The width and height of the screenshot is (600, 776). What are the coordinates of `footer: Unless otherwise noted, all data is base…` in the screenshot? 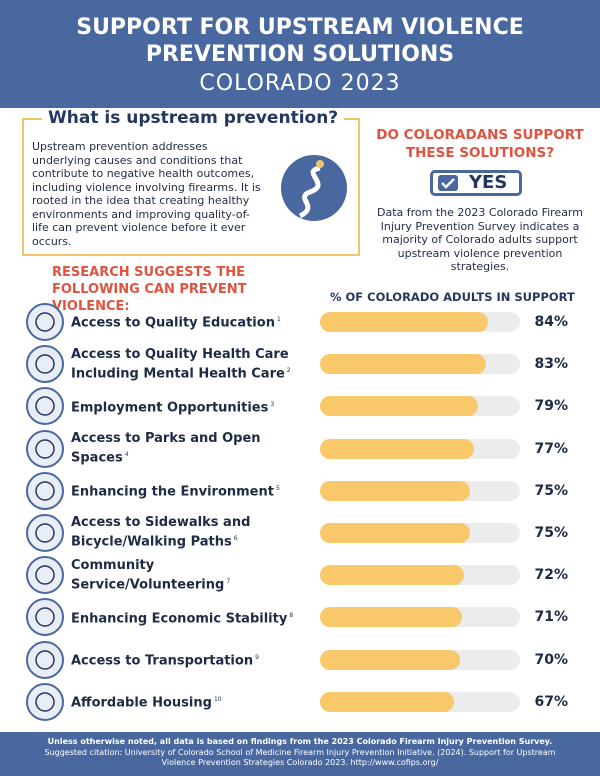 It's located at (300, 754).